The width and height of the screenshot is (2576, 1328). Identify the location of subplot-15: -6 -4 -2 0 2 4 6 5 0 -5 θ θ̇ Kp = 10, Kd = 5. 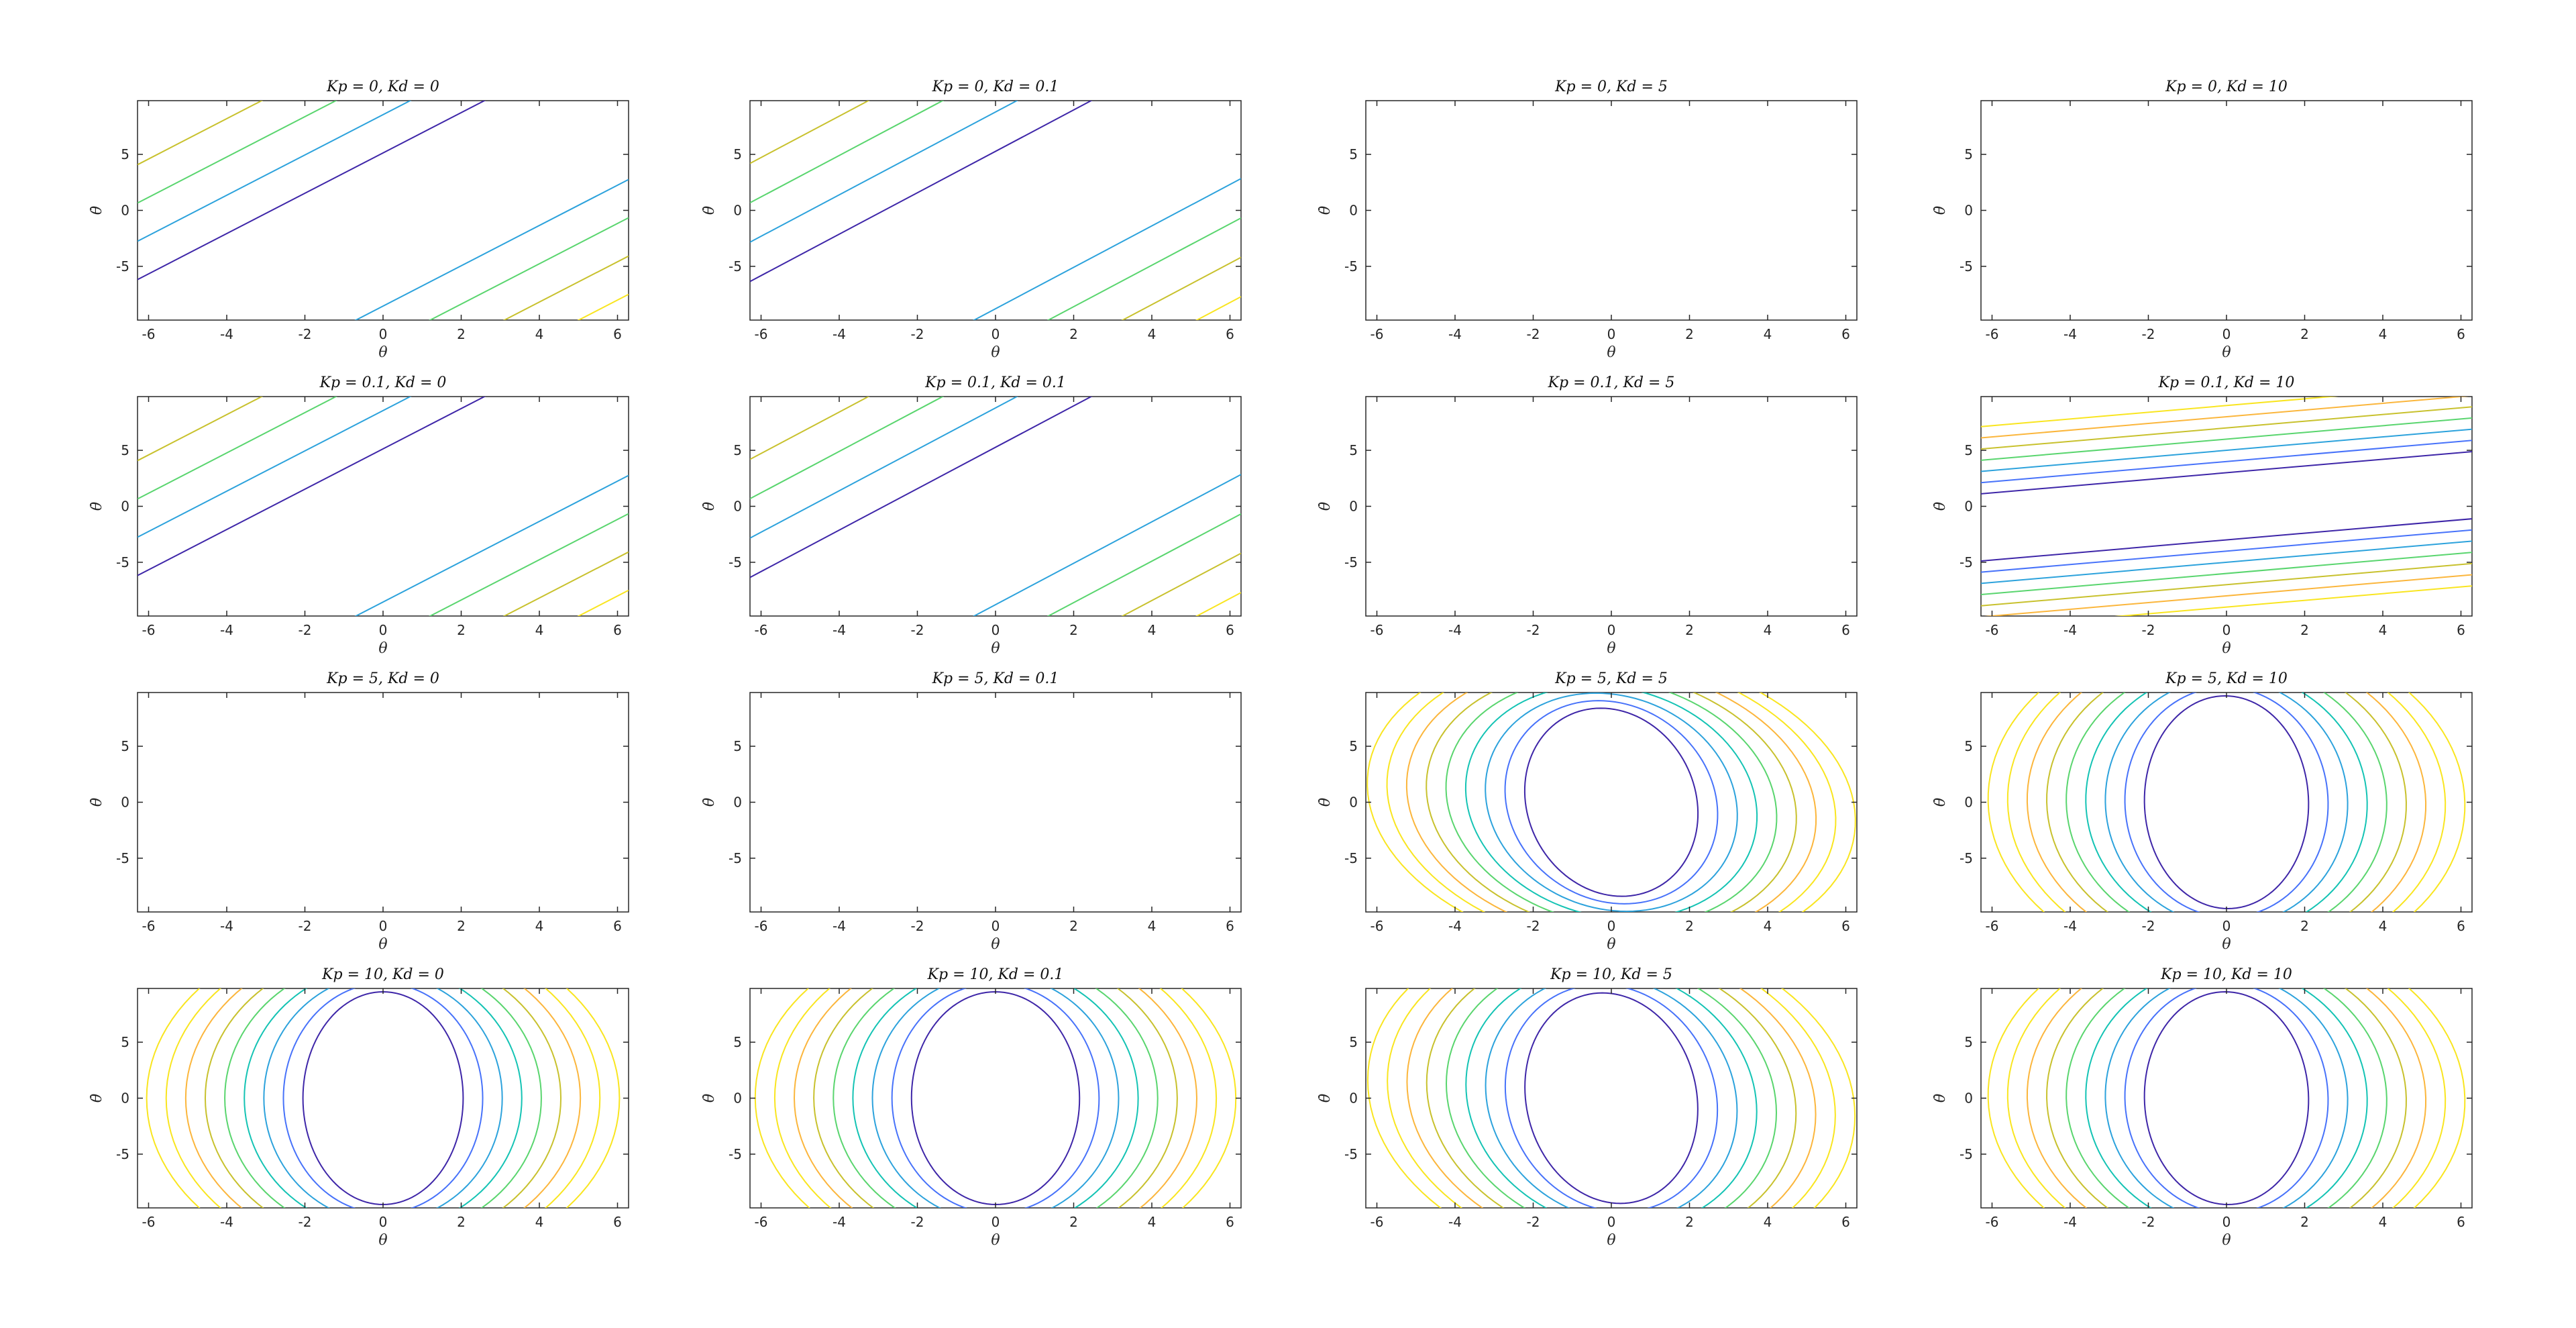
(1587, 1107).